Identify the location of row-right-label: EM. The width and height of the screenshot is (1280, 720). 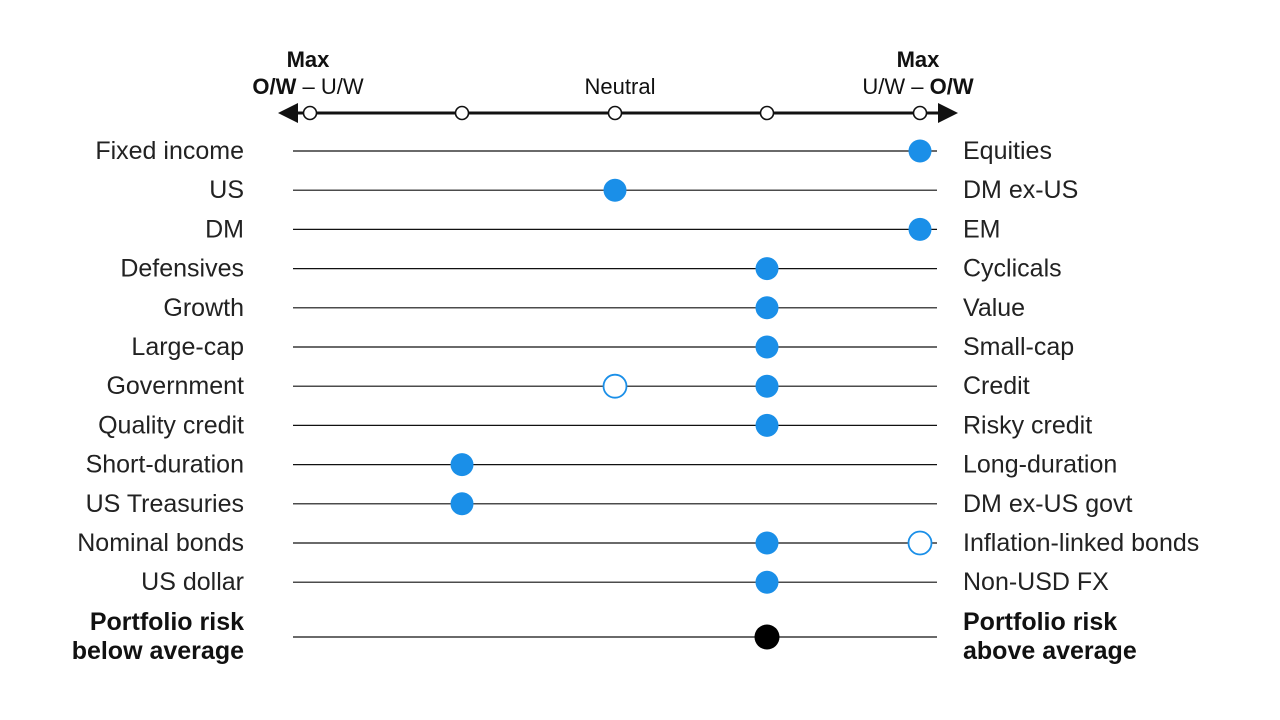
(982, 229).